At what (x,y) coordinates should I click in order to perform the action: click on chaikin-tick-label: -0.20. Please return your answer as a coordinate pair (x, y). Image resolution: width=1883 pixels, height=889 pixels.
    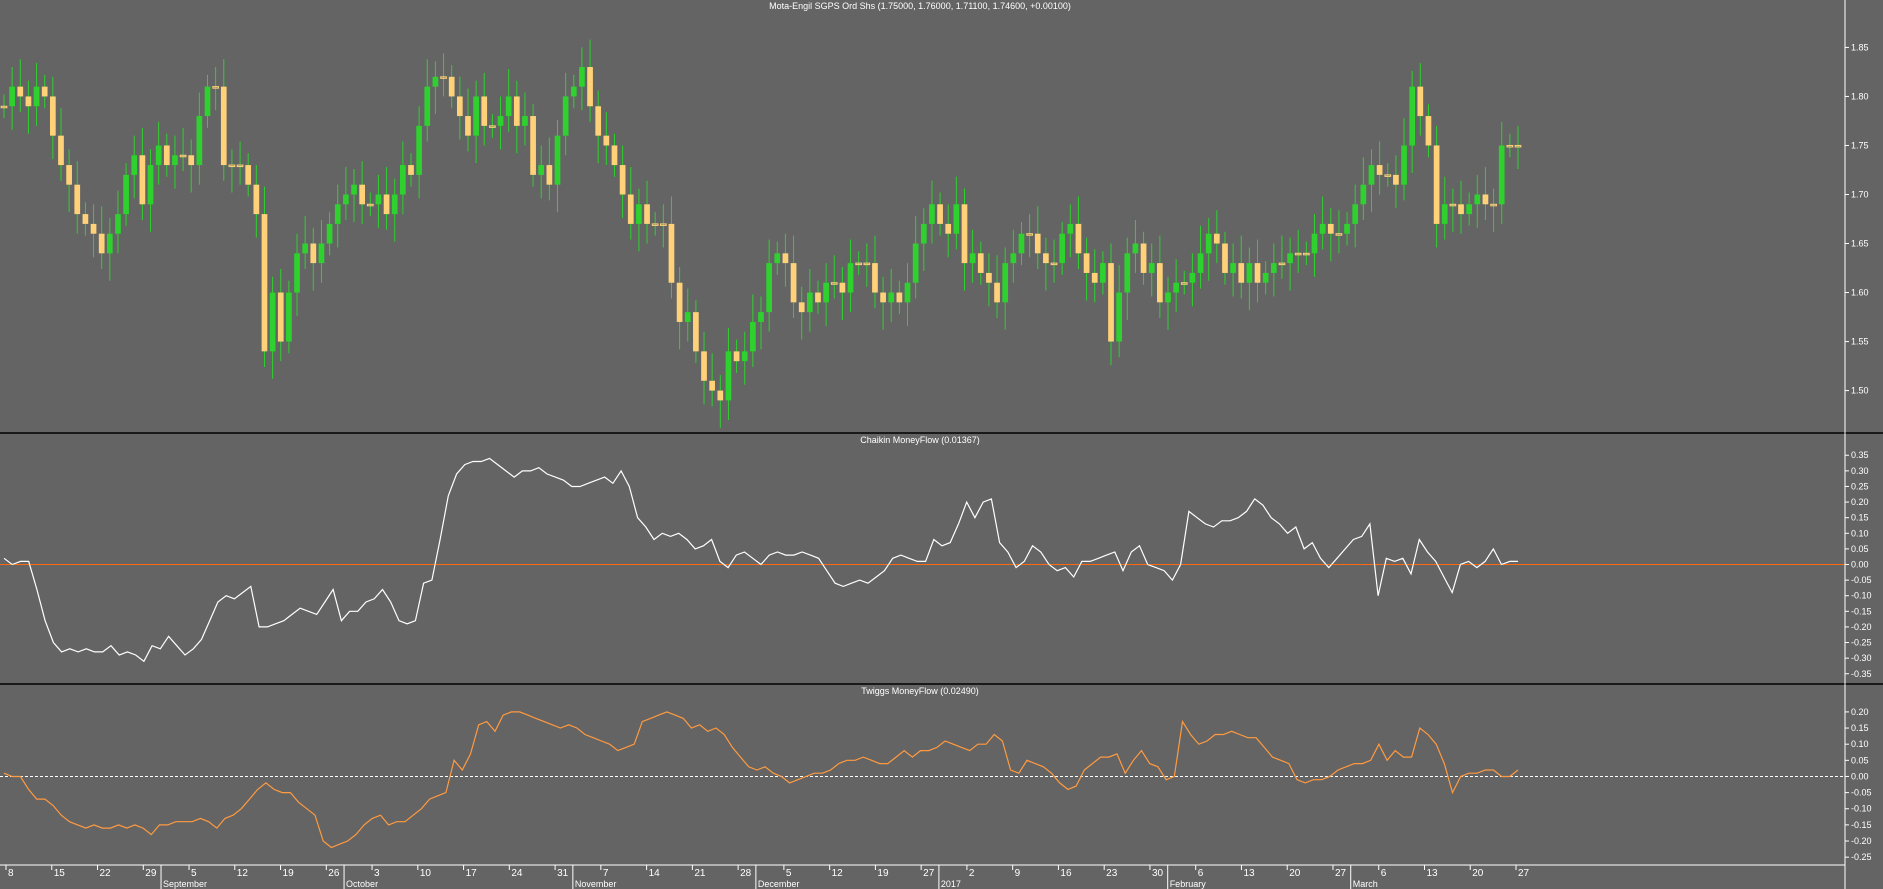
    Looking at the image, I should click on (1861, 627).